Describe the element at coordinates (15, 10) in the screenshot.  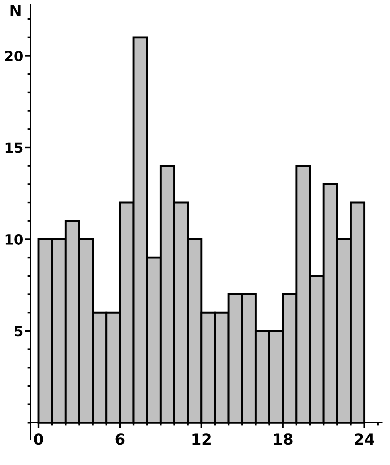
I see `y-axis-title: N` at that location.